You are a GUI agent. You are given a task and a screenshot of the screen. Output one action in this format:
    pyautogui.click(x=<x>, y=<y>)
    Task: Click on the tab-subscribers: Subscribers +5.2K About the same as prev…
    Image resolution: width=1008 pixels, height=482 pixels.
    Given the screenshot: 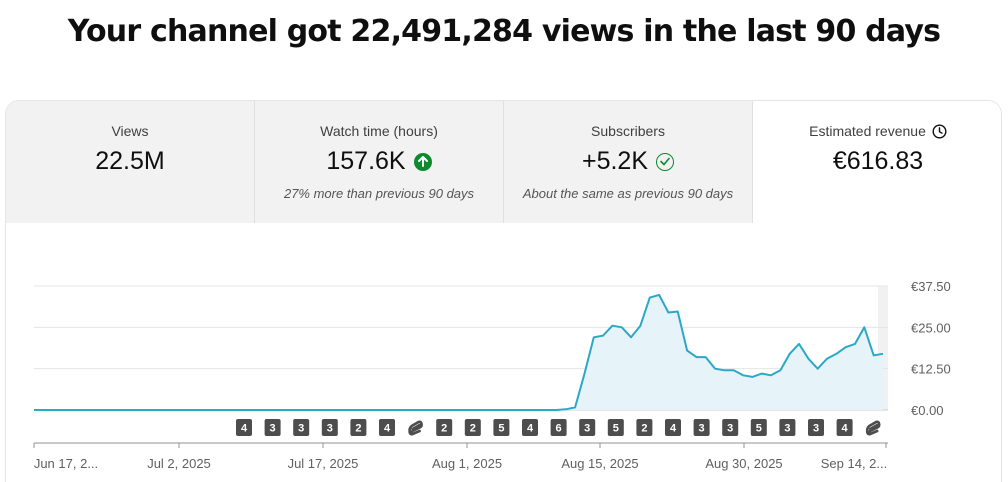 What is the action you would take?
    pyautogui.click(x=628, y=162)
    